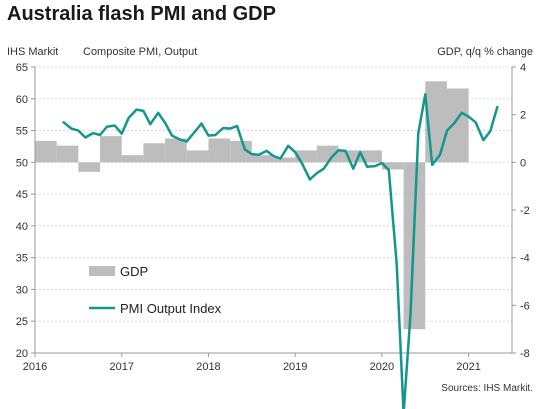  I want to click on left-tick-labels: 20 25 30 35 40 45 50 55 60 65, so click(22, 211).